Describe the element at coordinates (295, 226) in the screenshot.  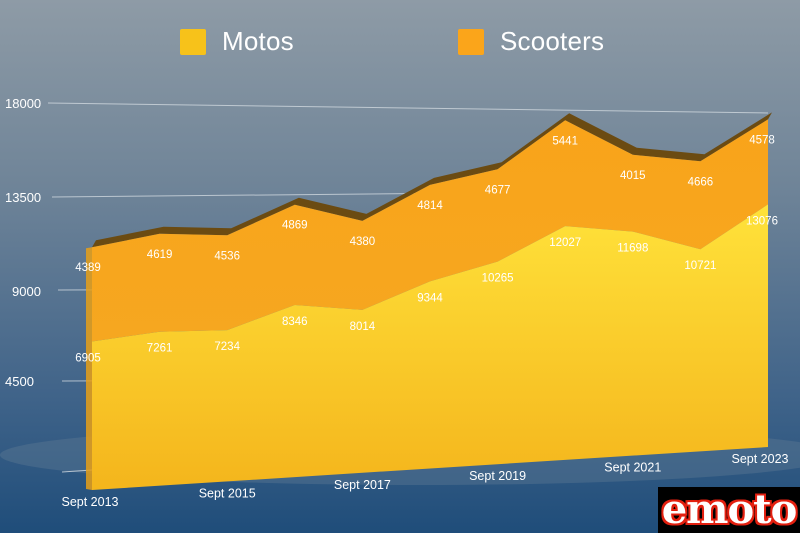
I see `data-label-scooters-3: 4869` at that location.